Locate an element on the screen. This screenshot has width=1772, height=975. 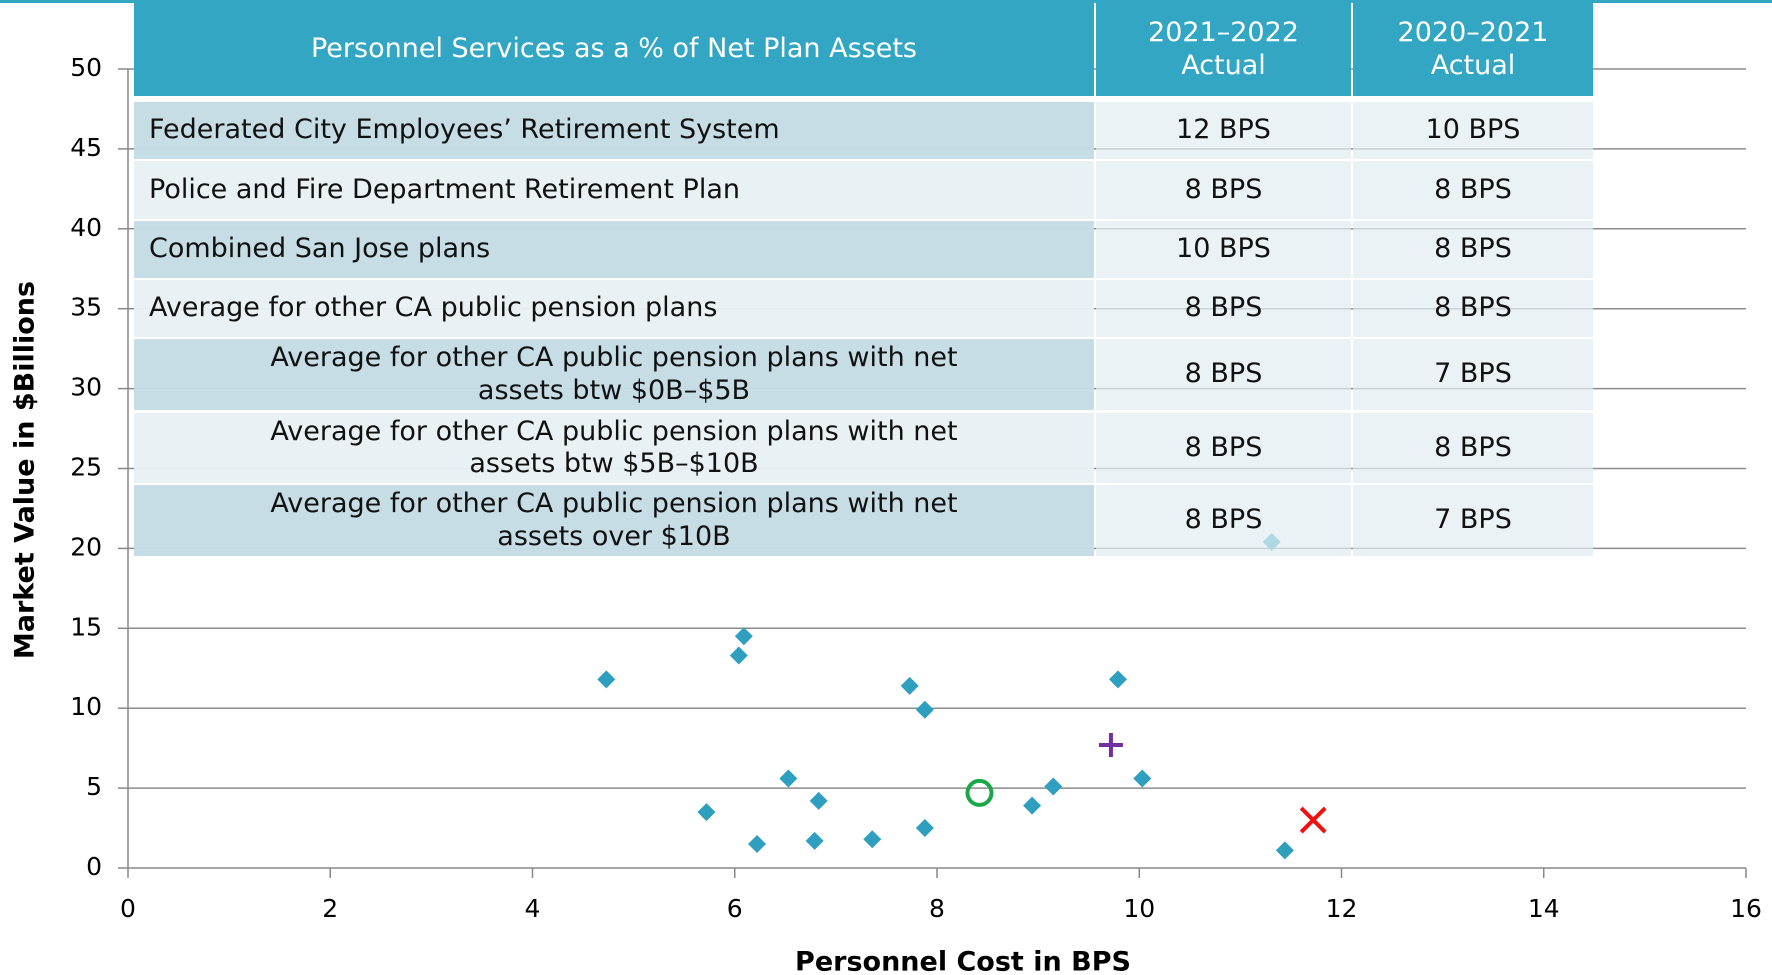
table-cell: 2021–2022 Actual is located at coordinates (1223, 49).